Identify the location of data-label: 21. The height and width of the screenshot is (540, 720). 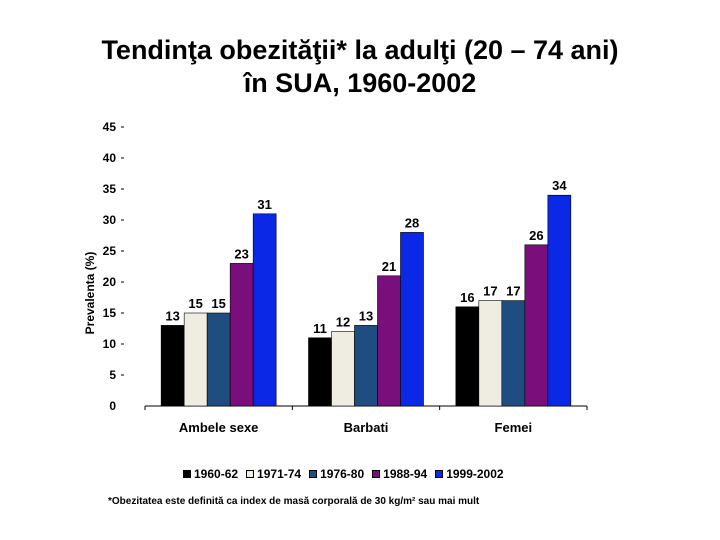
(389, 266).